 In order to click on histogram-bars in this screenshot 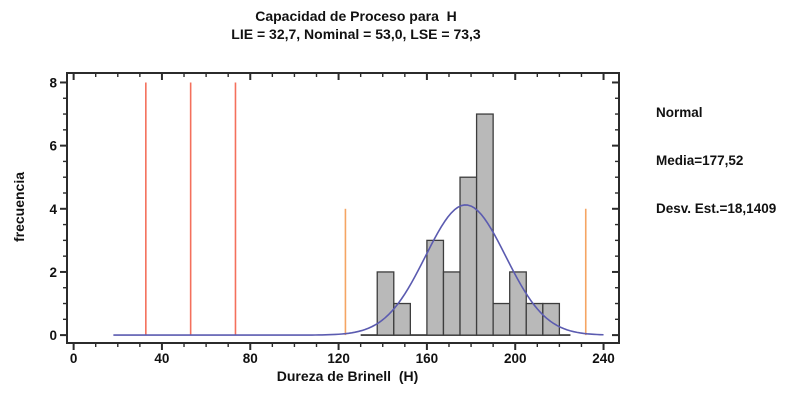, I will do `click(468, 224)`.